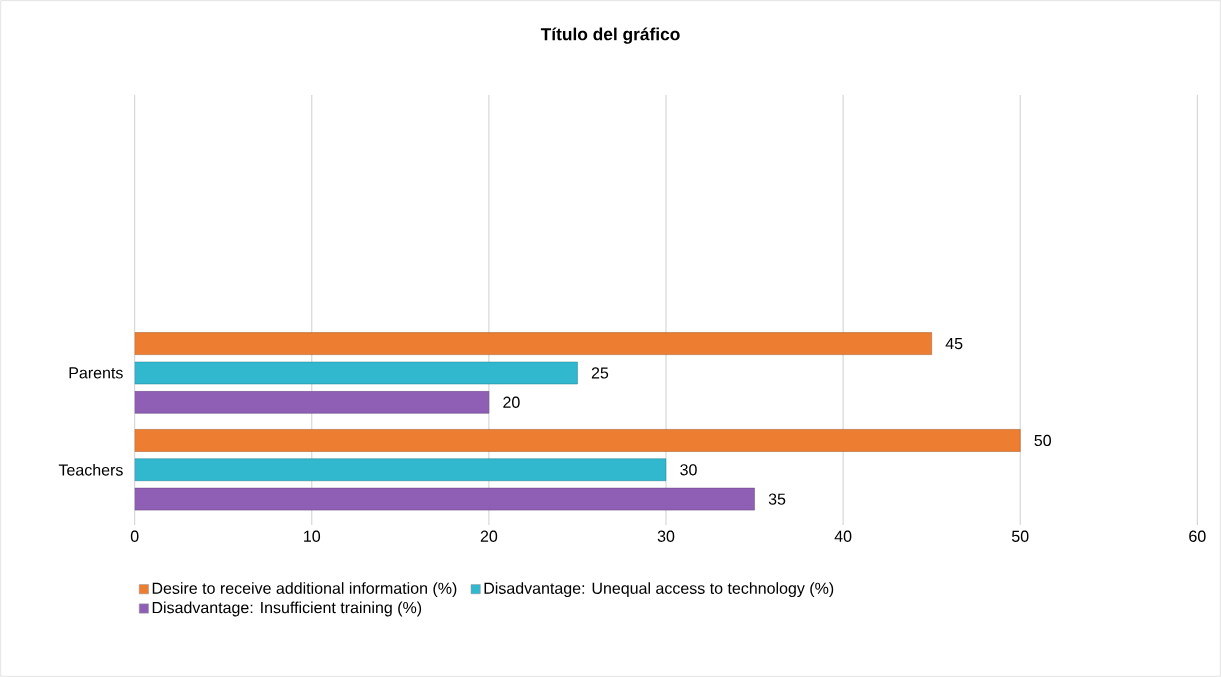 Image resolution: width=1221 pixels, height=677 pixels. Describe the element at coordinates (954, 344) in the screenshot. I see `data-label: 45` at that location.